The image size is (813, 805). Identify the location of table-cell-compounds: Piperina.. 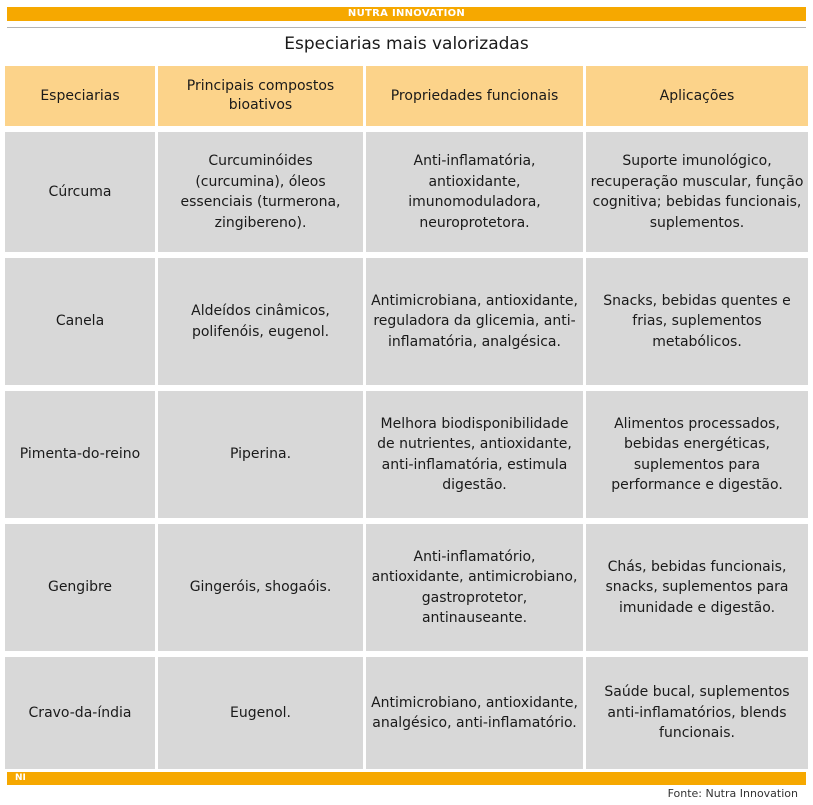
(260, 454).